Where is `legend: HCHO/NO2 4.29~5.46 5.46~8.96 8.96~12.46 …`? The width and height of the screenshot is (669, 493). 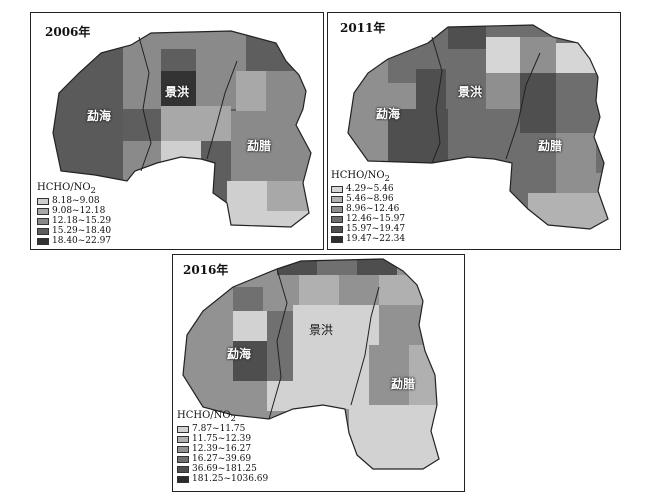 legend: HCHO/NO2 4.29~5.46 5.46~8.96 8.96~12.46 … is located at coordinates (368, 207).